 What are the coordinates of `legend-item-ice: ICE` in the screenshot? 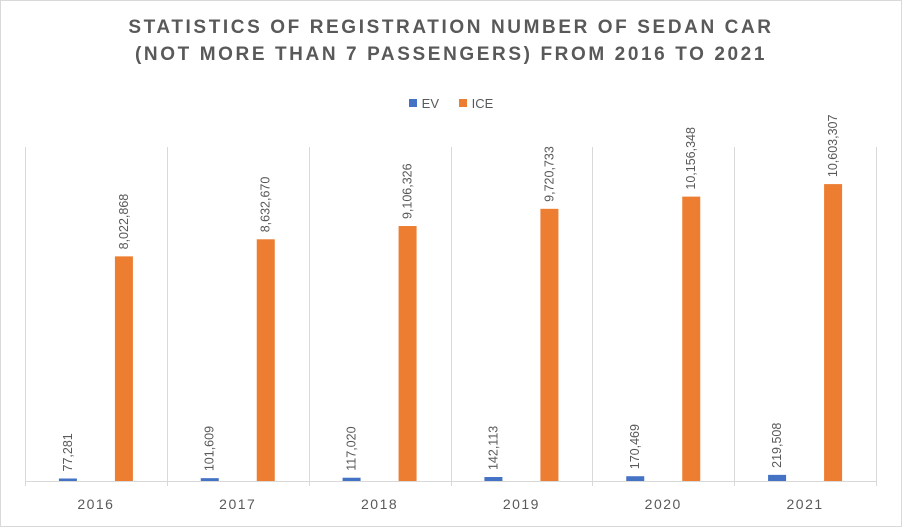 It's located at (476, 103).